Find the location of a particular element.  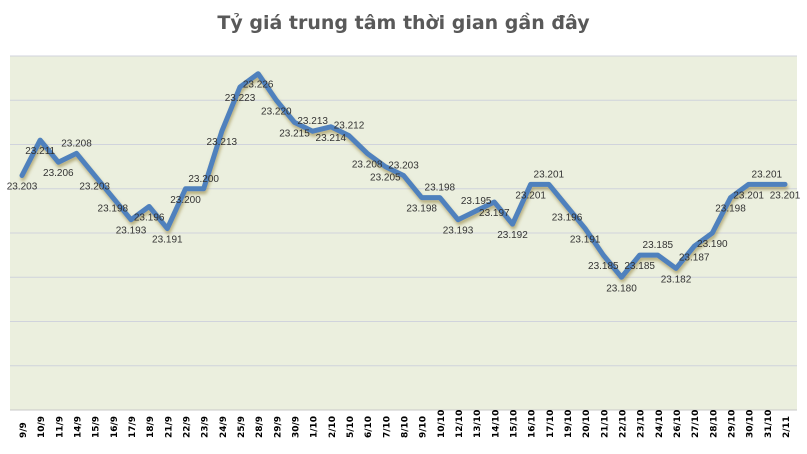

x-tick-label: 11/9 is located at coordinates (60, 427).